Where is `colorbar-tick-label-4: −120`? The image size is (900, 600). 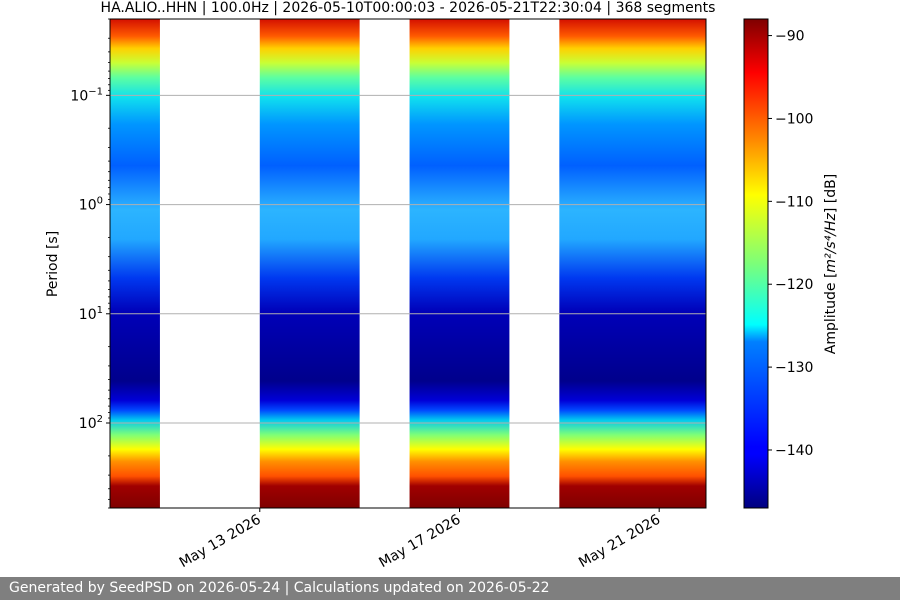 colorbar-tick-label-4: −120 is located at coordinates (794, 285).